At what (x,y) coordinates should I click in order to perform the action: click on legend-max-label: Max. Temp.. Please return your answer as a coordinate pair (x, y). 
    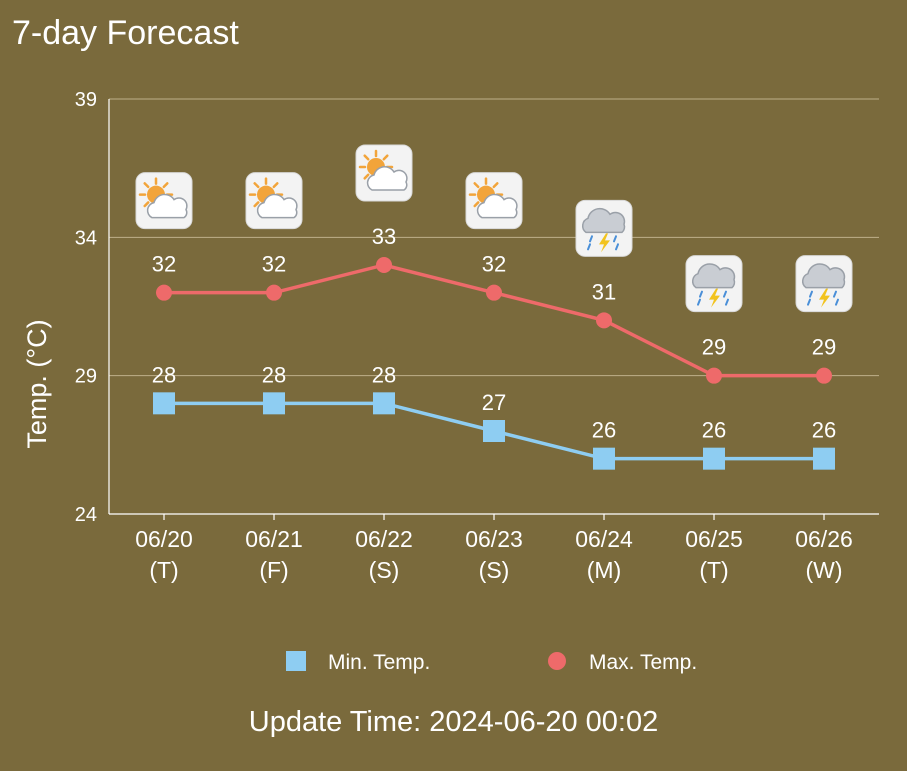
    Looking at the image, I should click on (643, 662).